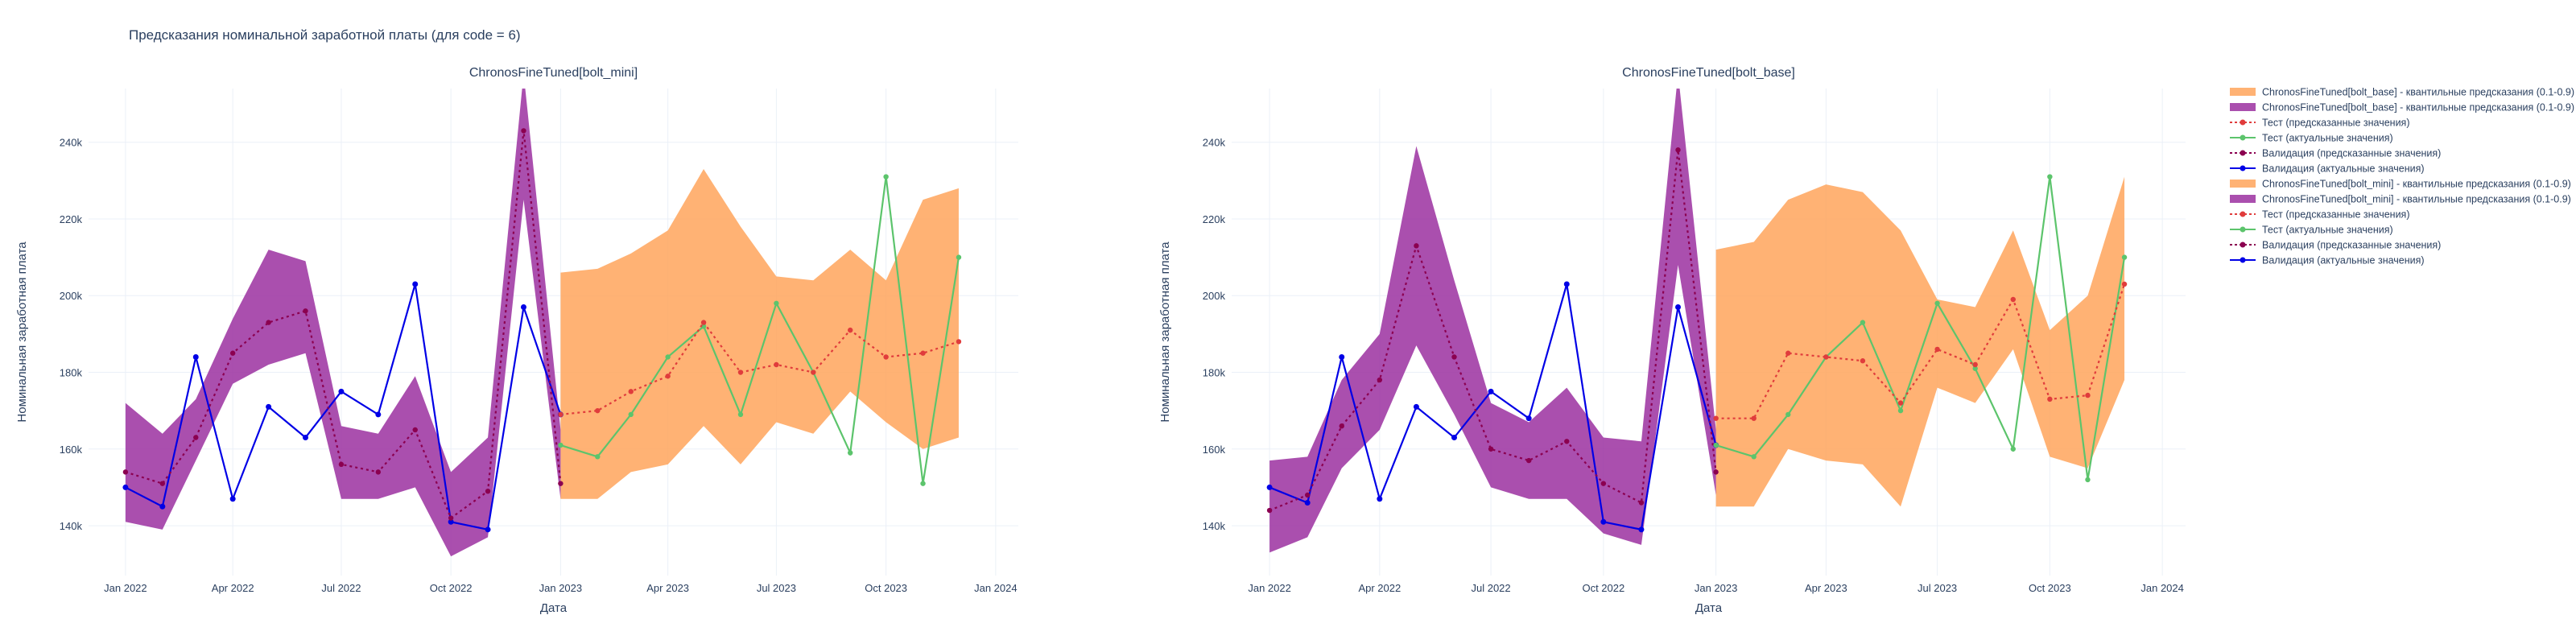 The width and height of the screenshot is (2576, 644). I want to click on y-axis-label: Номинальная заработная плата, so click(22, 332).